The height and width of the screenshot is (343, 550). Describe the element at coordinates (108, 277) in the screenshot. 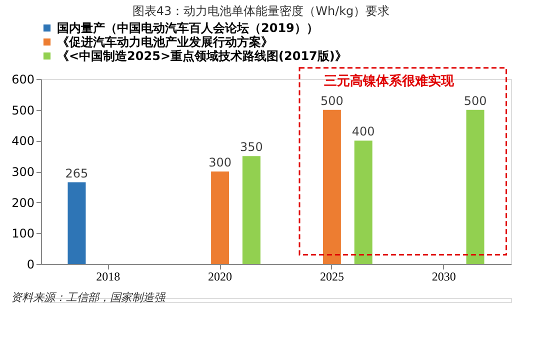

I see `x-tick-label: 2018` at that location.